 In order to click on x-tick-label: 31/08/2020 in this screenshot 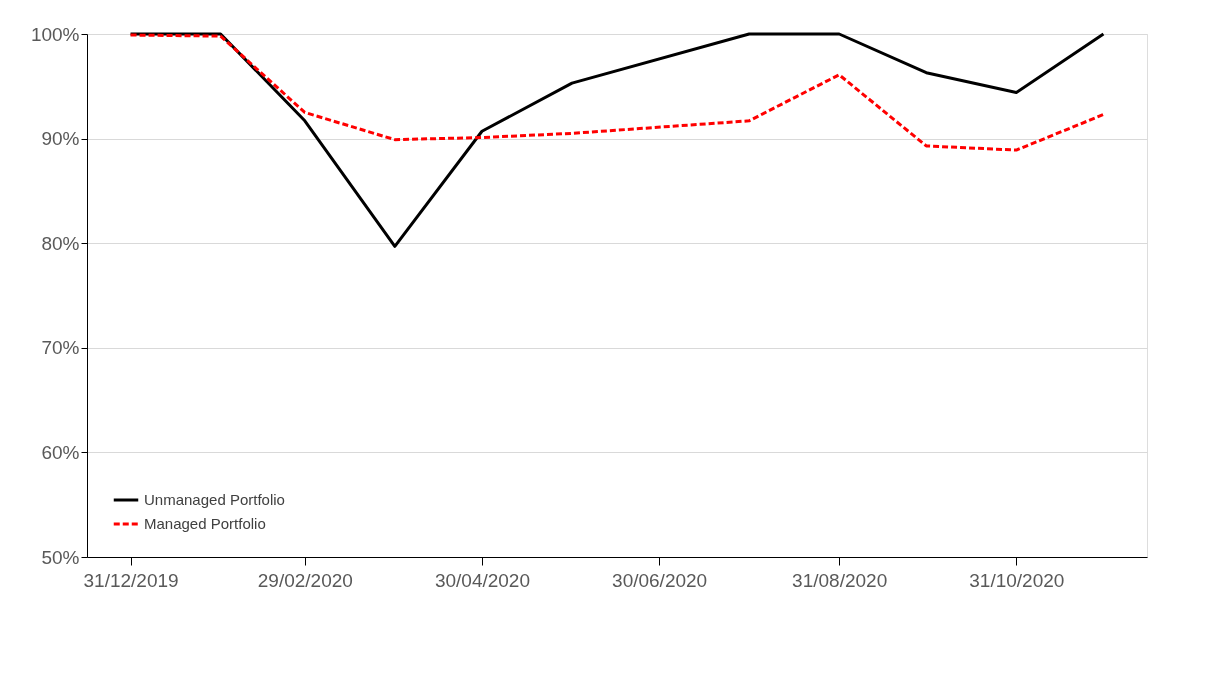, I will do `click(840, 580)`.